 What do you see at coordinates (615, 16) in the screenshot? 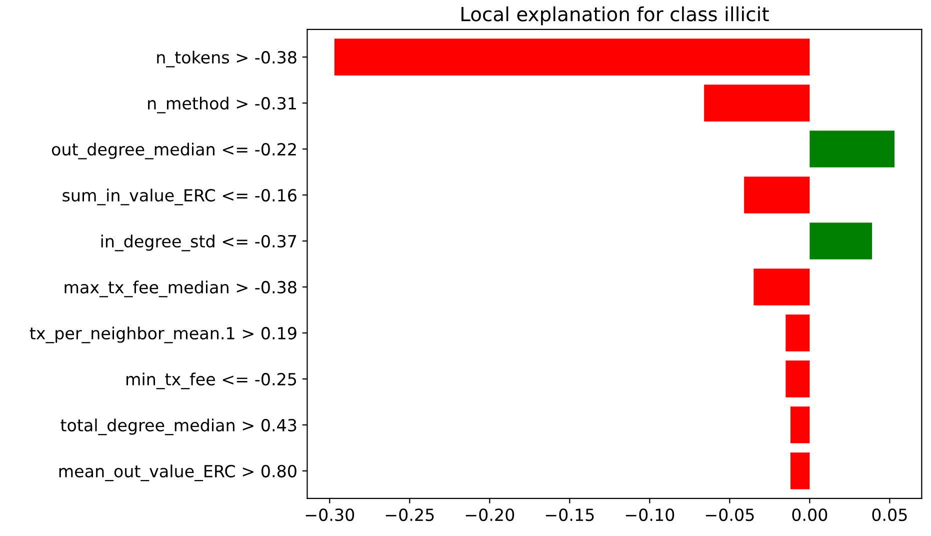
I see `chart-title: Local explanation for class illicit` at bounding box center [615, 16].